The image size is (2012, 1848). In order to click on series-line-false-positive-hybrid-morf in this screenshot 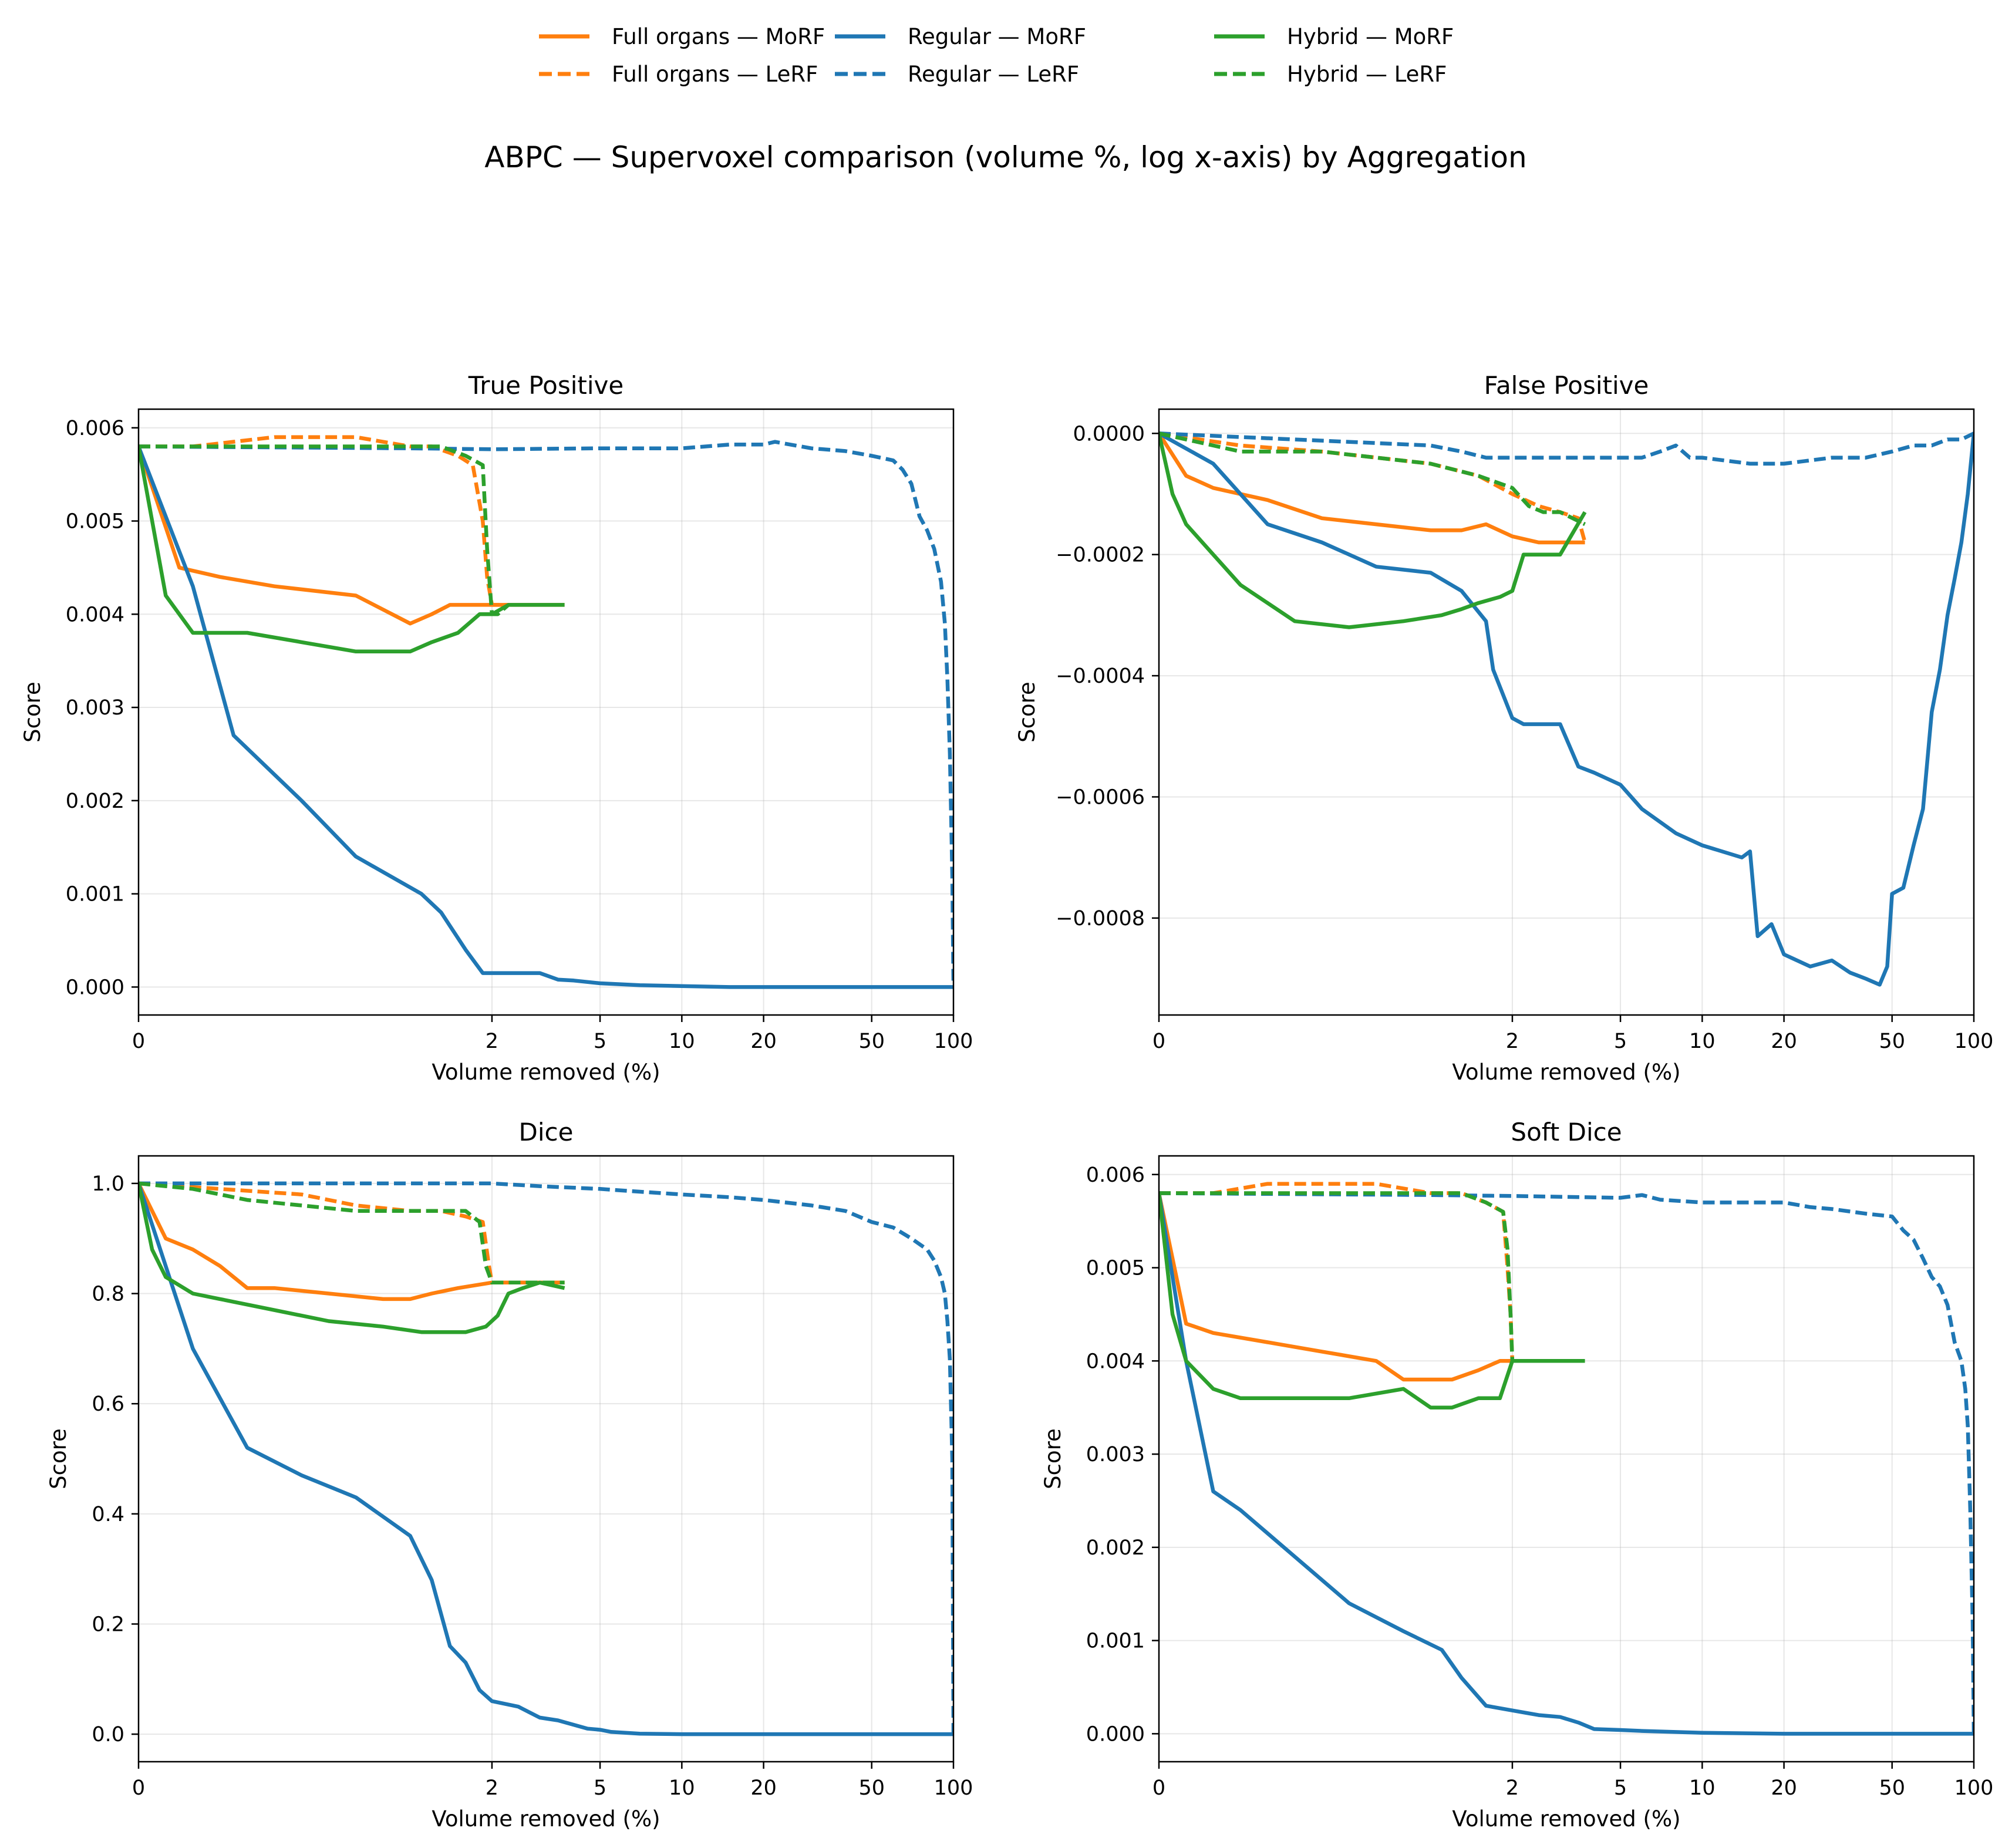, I will do `click(1373, 531)`.